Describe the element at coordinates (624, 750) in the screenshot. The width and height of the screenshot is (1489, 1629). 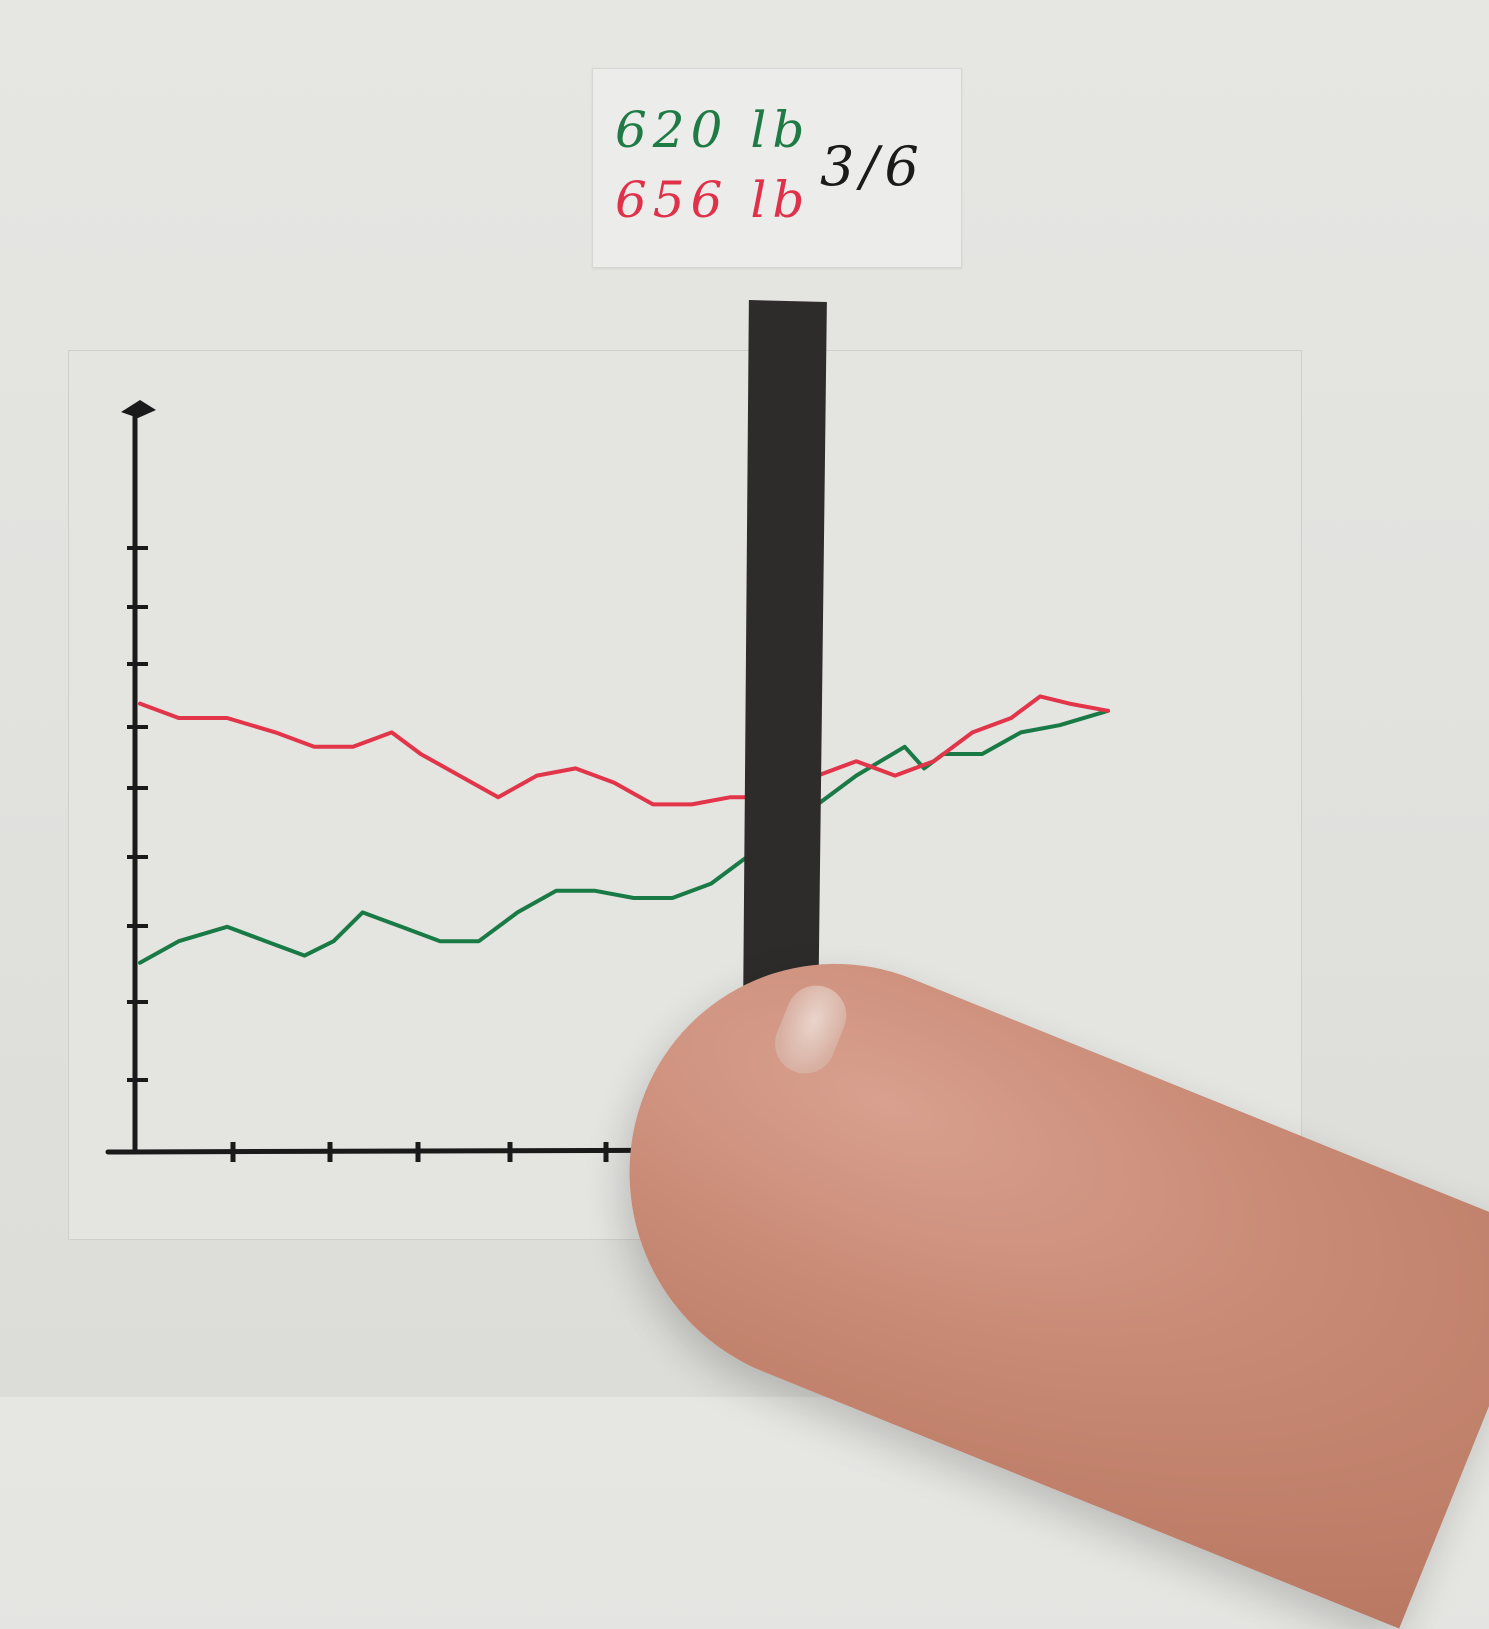
I see `red-series-line` at that location.